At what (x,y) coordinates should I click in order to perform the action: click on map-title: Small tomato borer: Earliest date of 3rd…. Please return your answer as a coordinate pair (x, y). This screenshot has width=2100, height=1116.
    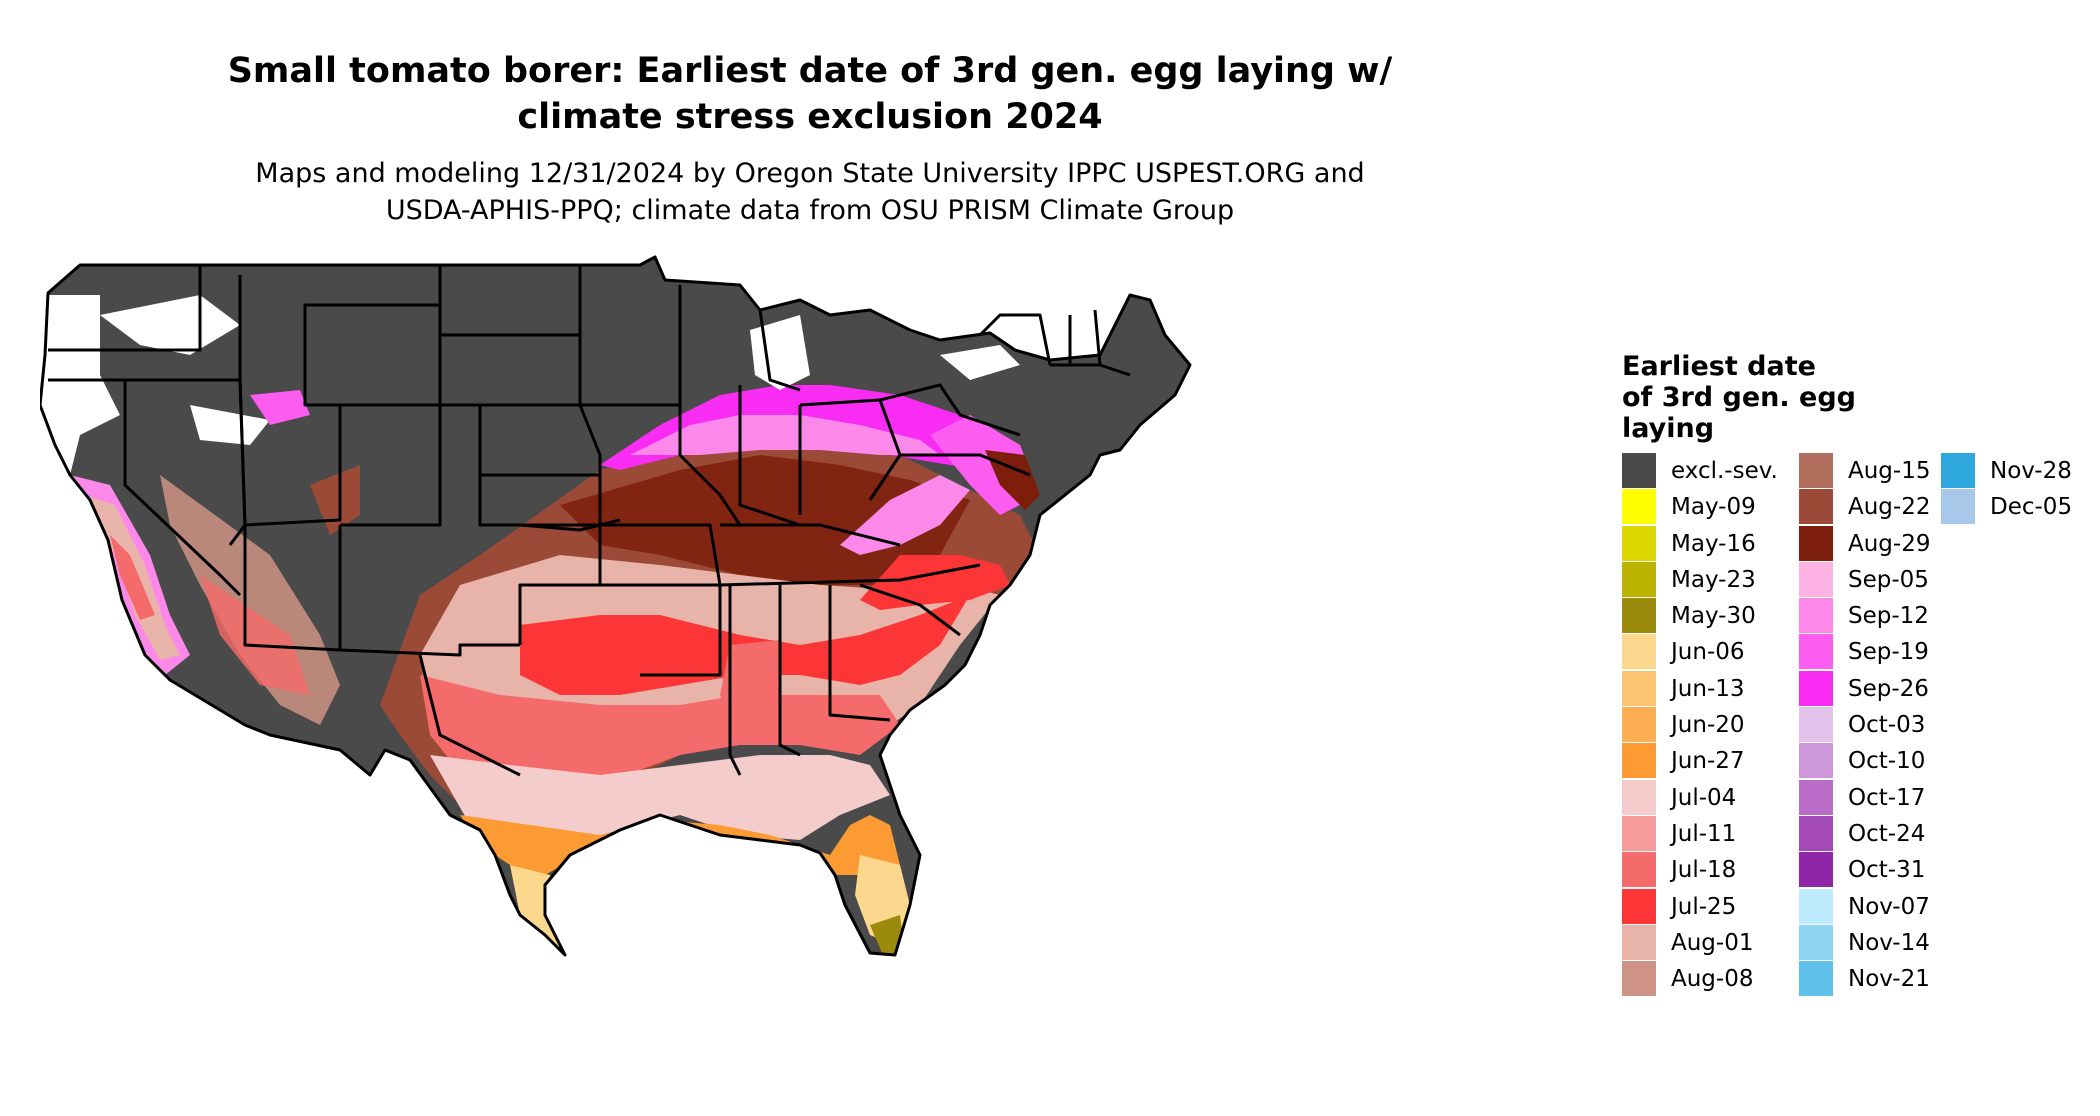
    Looking at the image, I should click on (810, 94).